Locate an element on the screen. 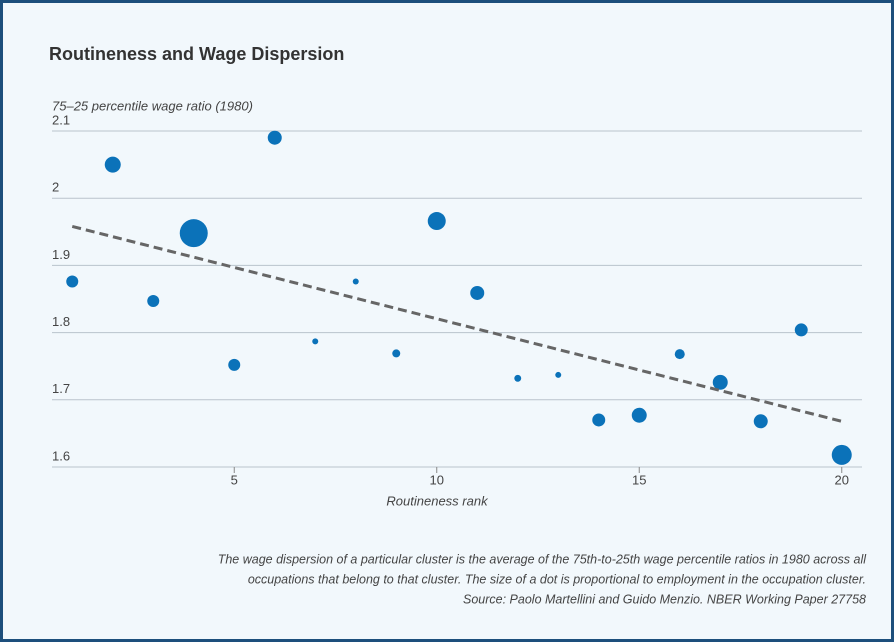 Image resolution: width=894 pixels, height=642 pixels. y-axis-label: 75–25 percentile wage ratio (1980) is located at coordinates (152, 105).